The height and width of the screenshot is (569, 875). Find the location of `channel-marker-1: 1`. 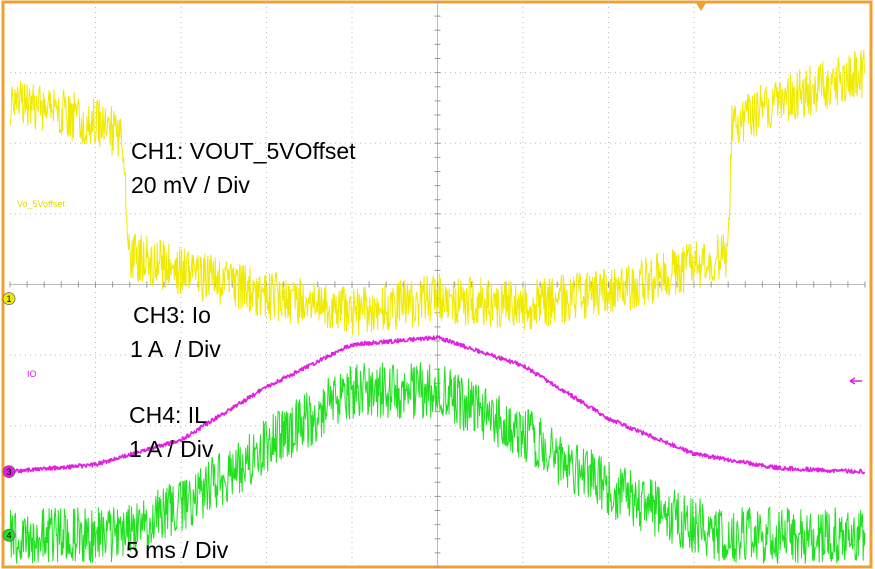

channel-marker-1: 1 is located at coordinates (9, 299).